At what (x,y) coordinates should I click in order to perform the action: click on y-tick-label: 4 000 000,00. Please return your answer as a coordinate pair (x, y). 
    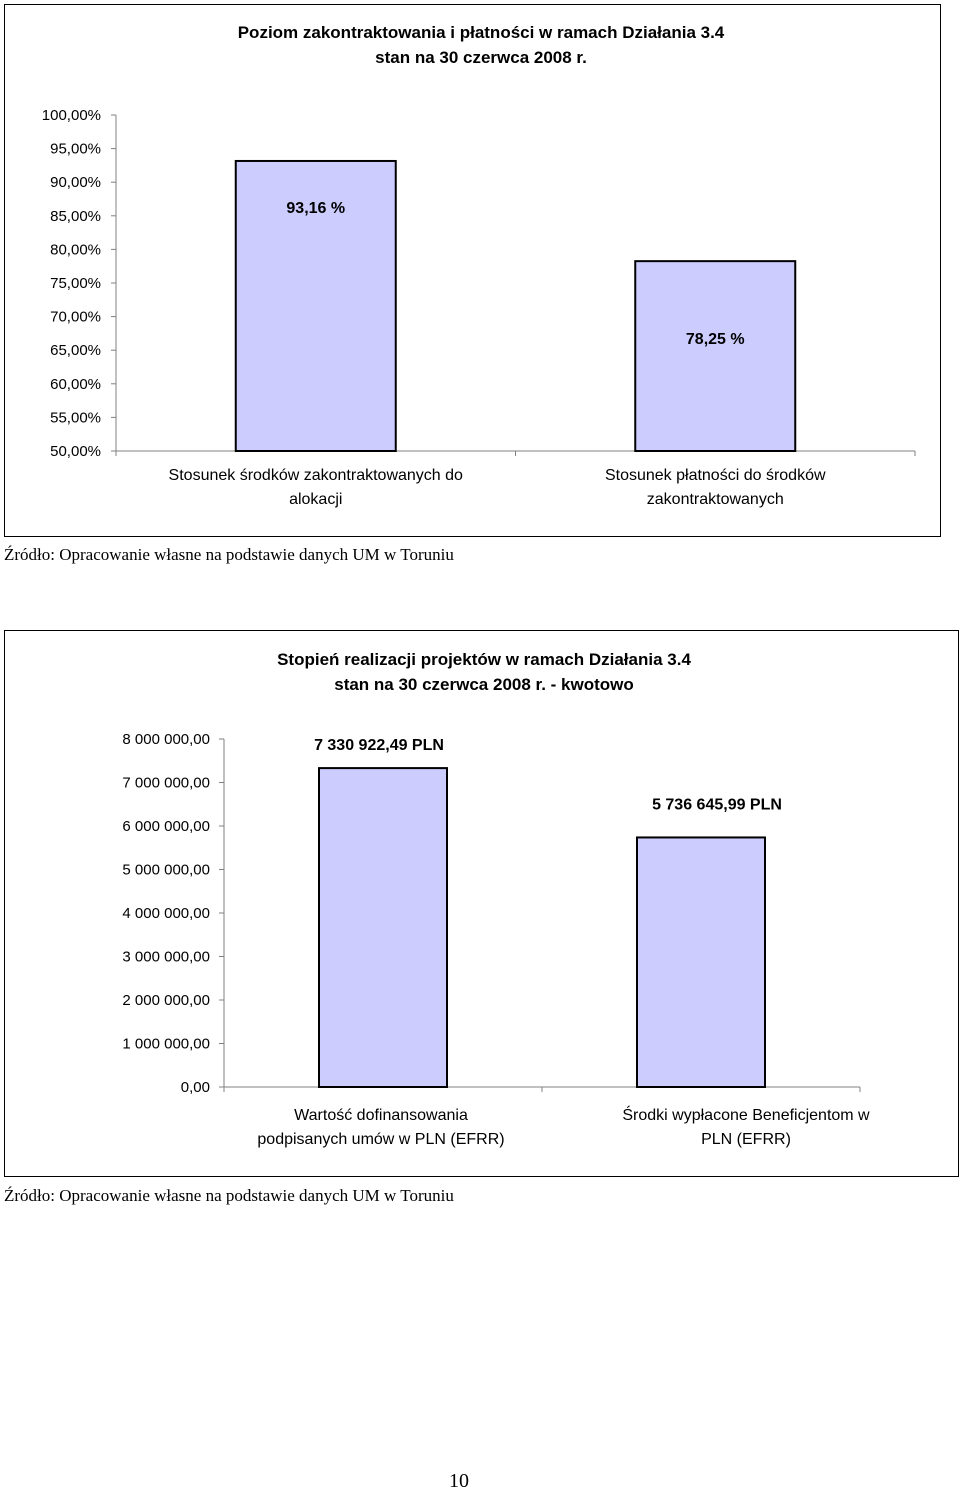
    Looking at the image, I should click on (166, 913).